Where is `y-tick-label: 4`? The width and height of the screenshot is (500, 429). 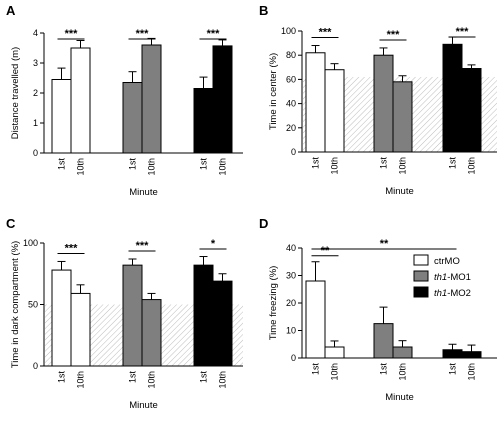
y-tick-label: 4 is located at coordinates (35, 33).